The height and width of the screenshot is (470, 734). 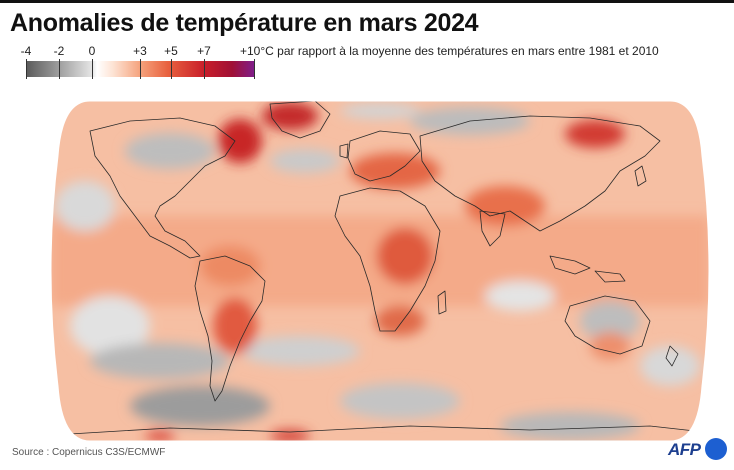 I want to click on legend-tick-label: -2, so click(x=59, y=51).